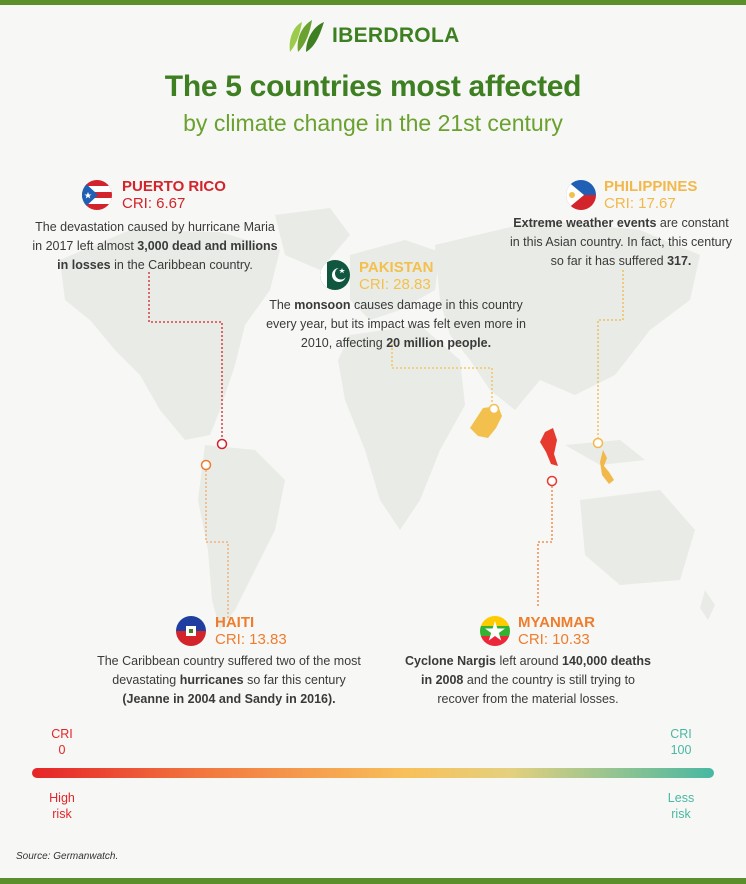  I want to click on scale-high-risk: High risk, so click(62, 806).